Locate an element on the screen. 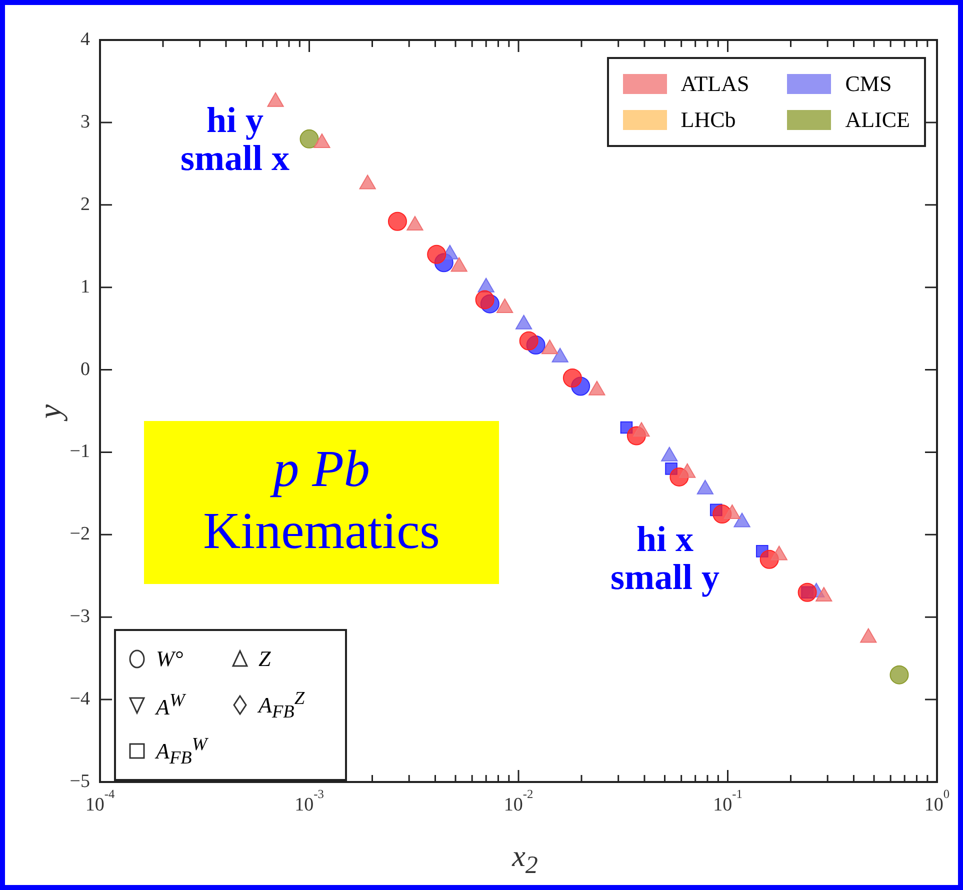  annotation: Z is located at coordinates (264, 659).